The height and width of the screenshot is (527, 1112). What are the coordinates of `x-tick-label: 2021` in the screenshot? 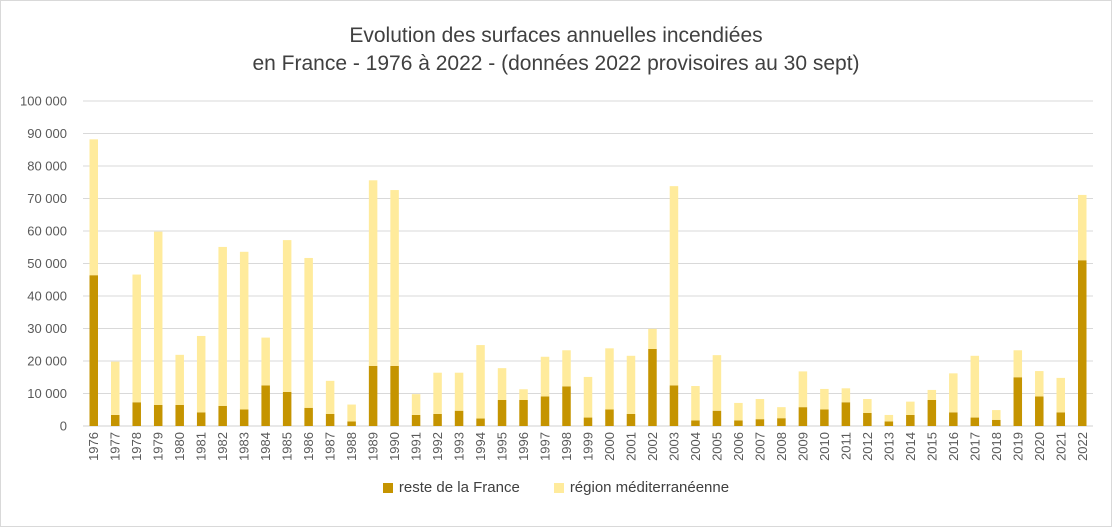 It's located at (1060, 446).